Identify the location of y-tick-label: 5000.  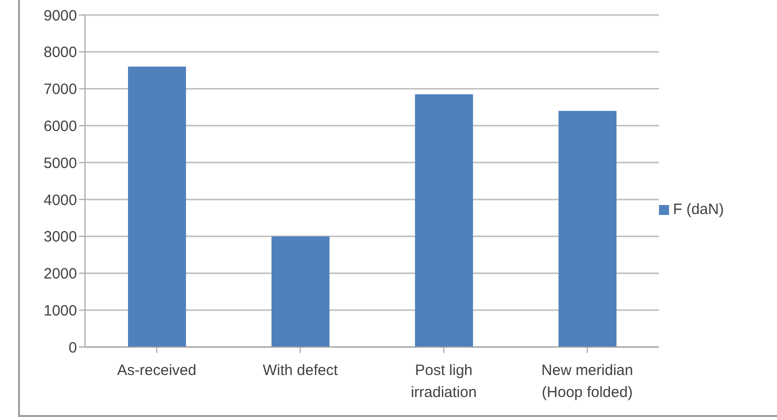
(60, 163).